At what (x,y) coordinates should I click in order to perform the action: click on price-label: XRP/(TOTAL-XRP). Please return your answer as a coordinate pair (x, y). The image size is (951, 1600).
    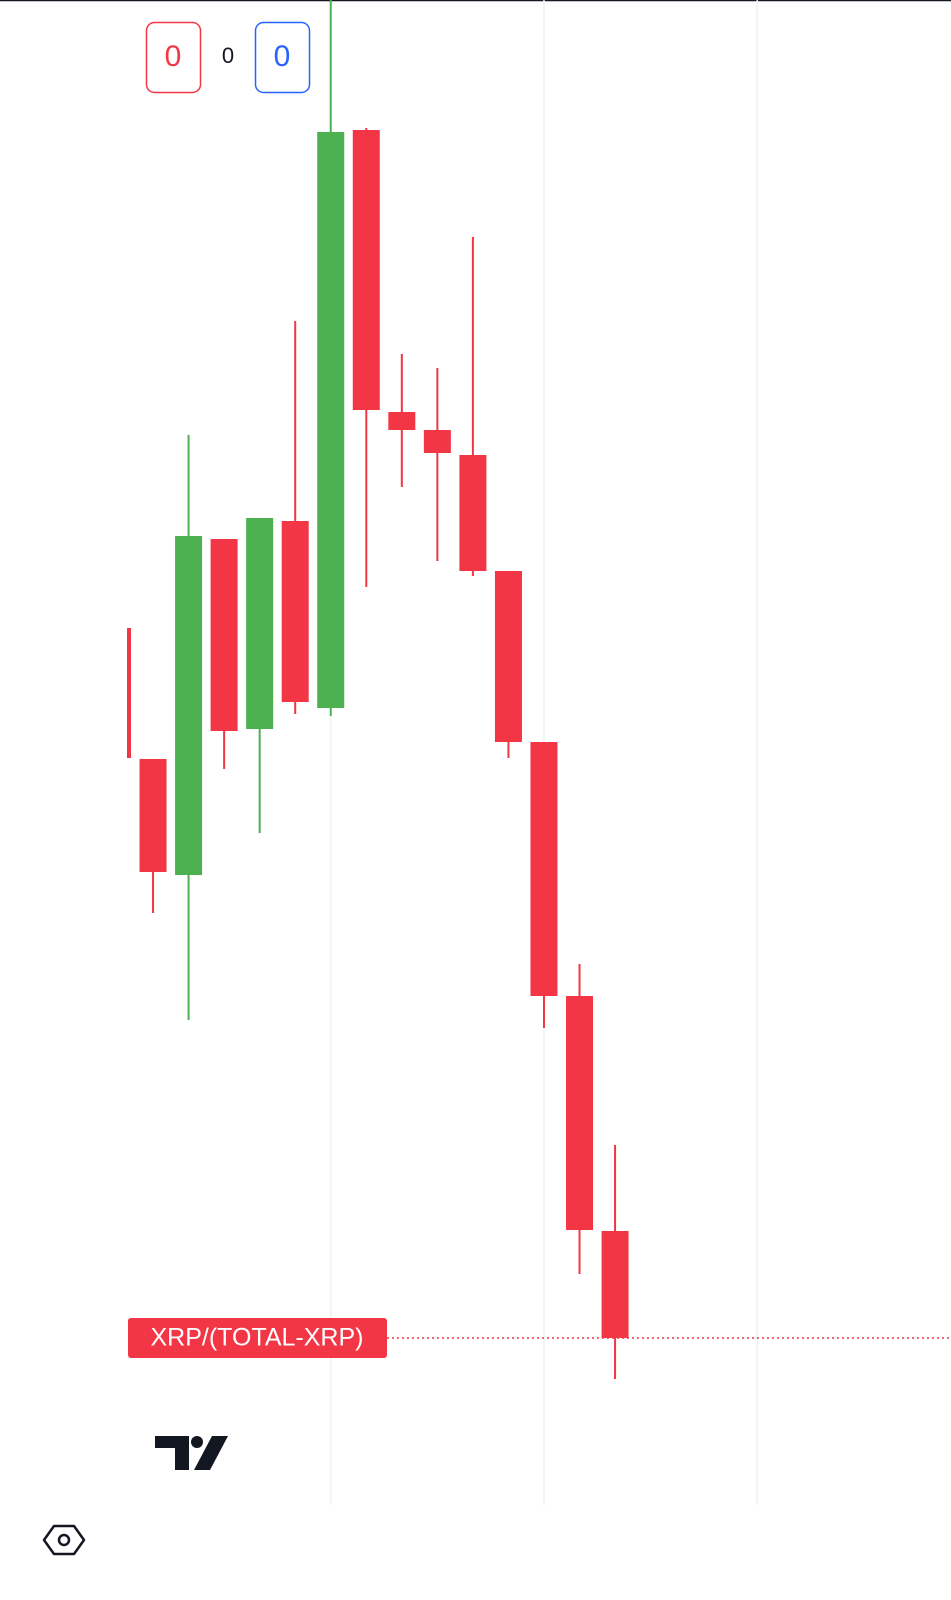
    Looking at the image, I should click on (257, 1338).